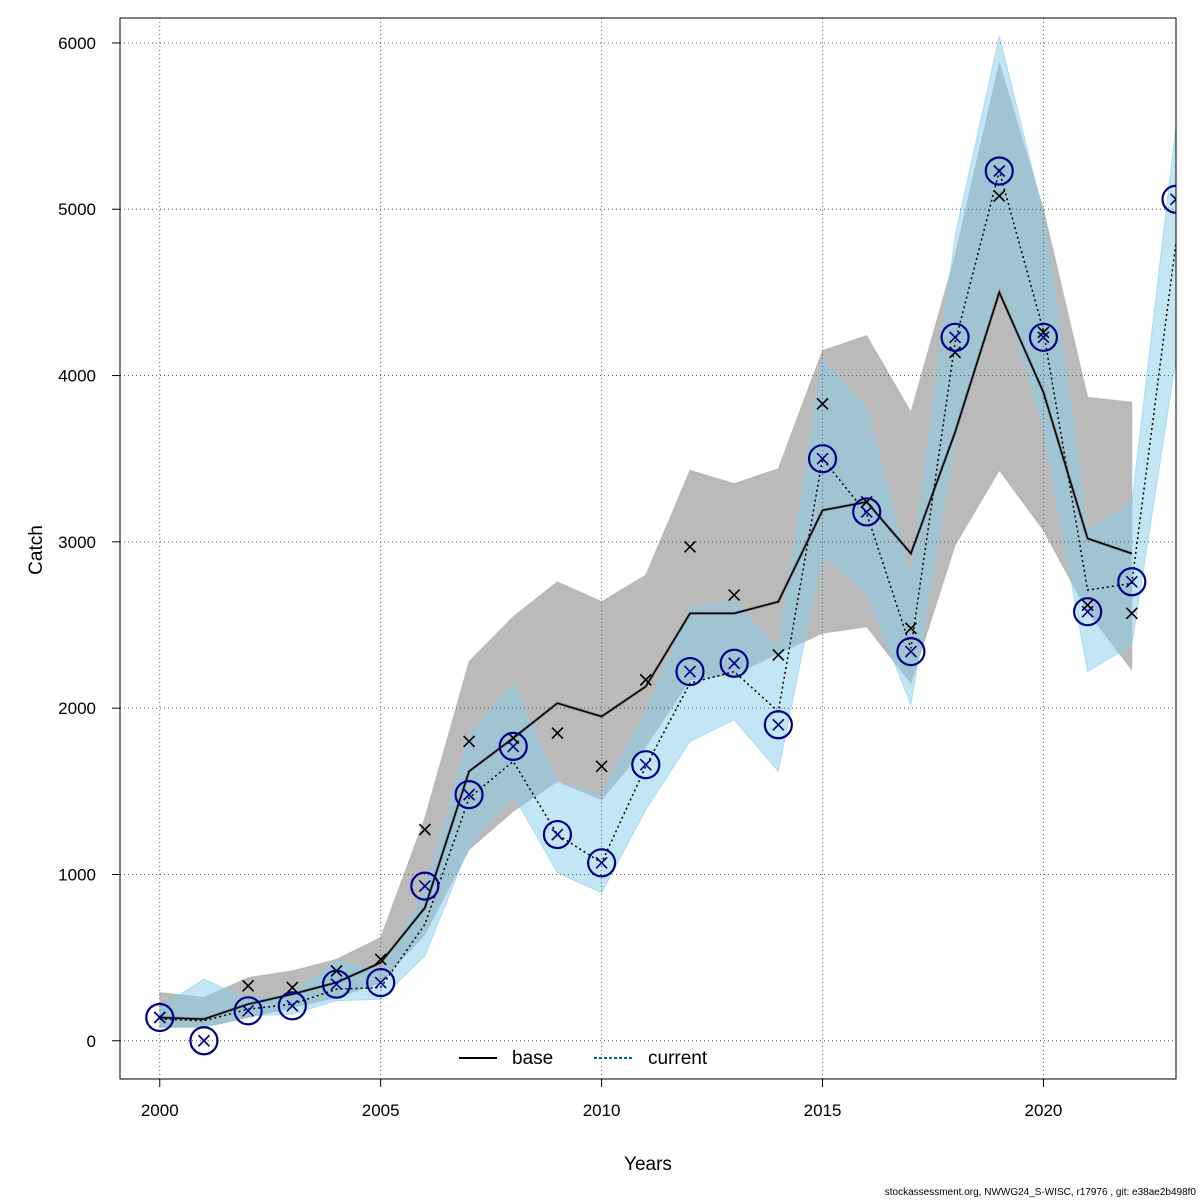 This screenshot has width=1200, height=1200. What do you see at coordinates (1044, 1110) in the screenshot?
I see `x-tick-label: 2020` at bounding box center [1044, 1110].